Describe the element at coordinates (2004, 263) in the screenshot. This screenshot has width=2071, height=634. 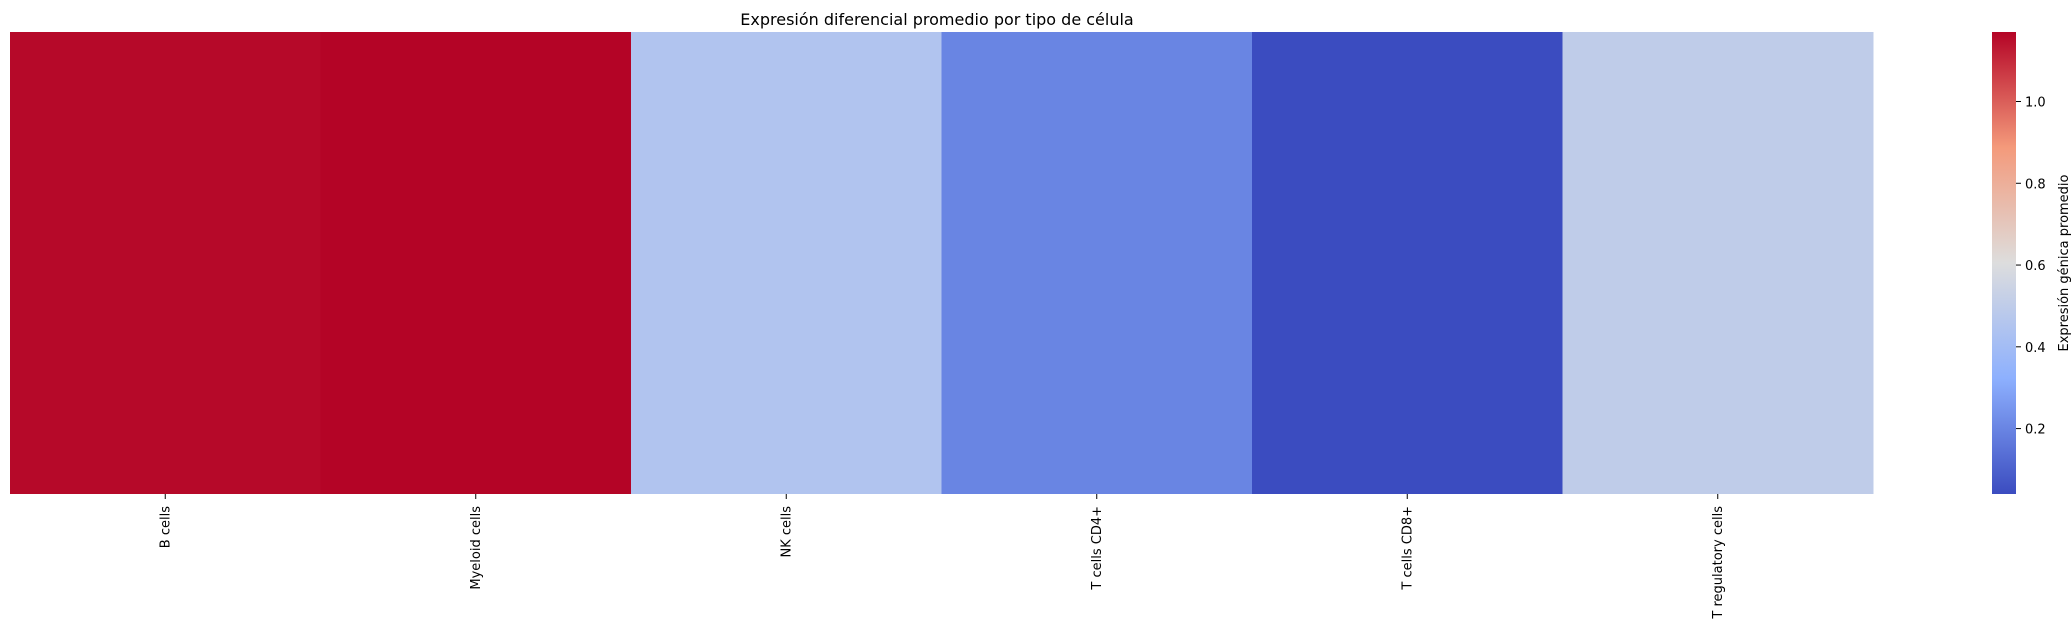
I see `colorbar-gradient` at that location.